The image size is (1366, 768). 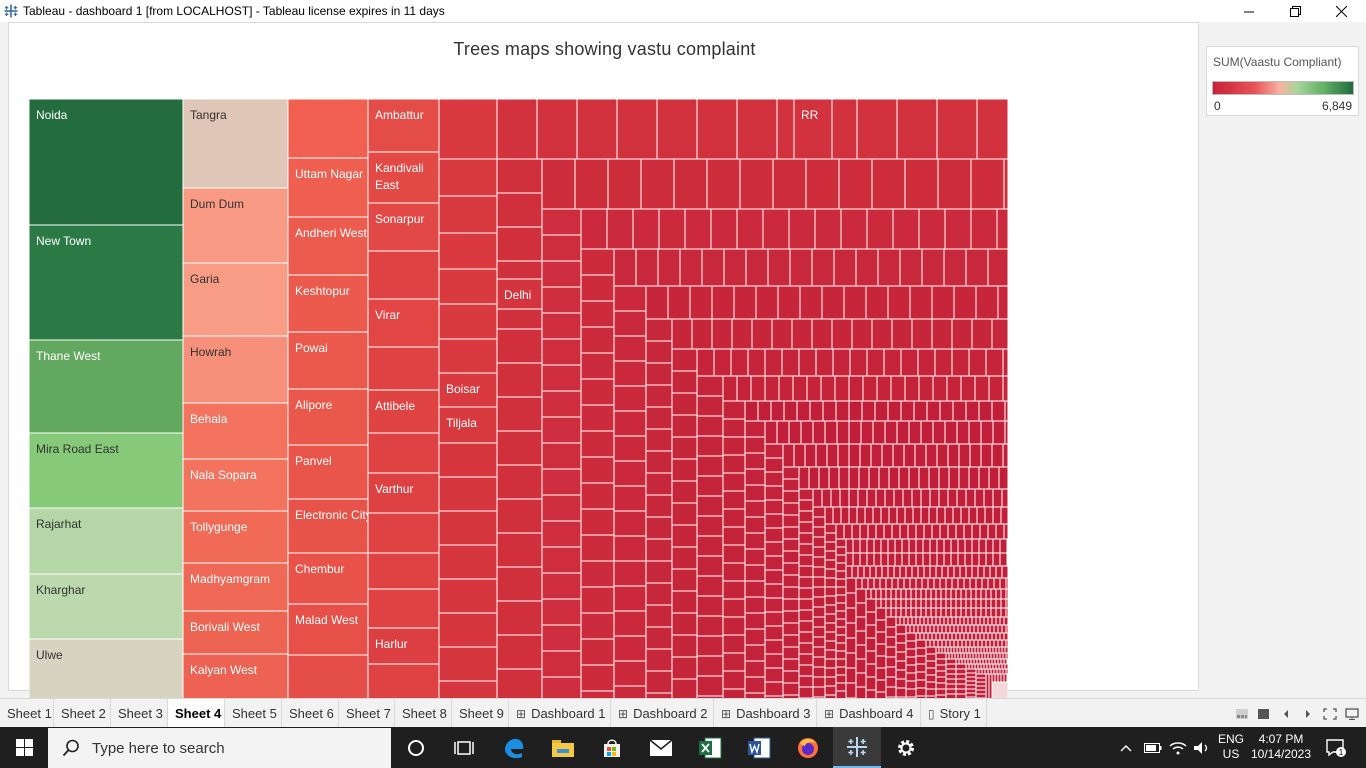 What do you see at coordinates (328, 187) in the screenshot?
I see `treemap-cell-uttam-nagar` at bounding box center [328, 187].